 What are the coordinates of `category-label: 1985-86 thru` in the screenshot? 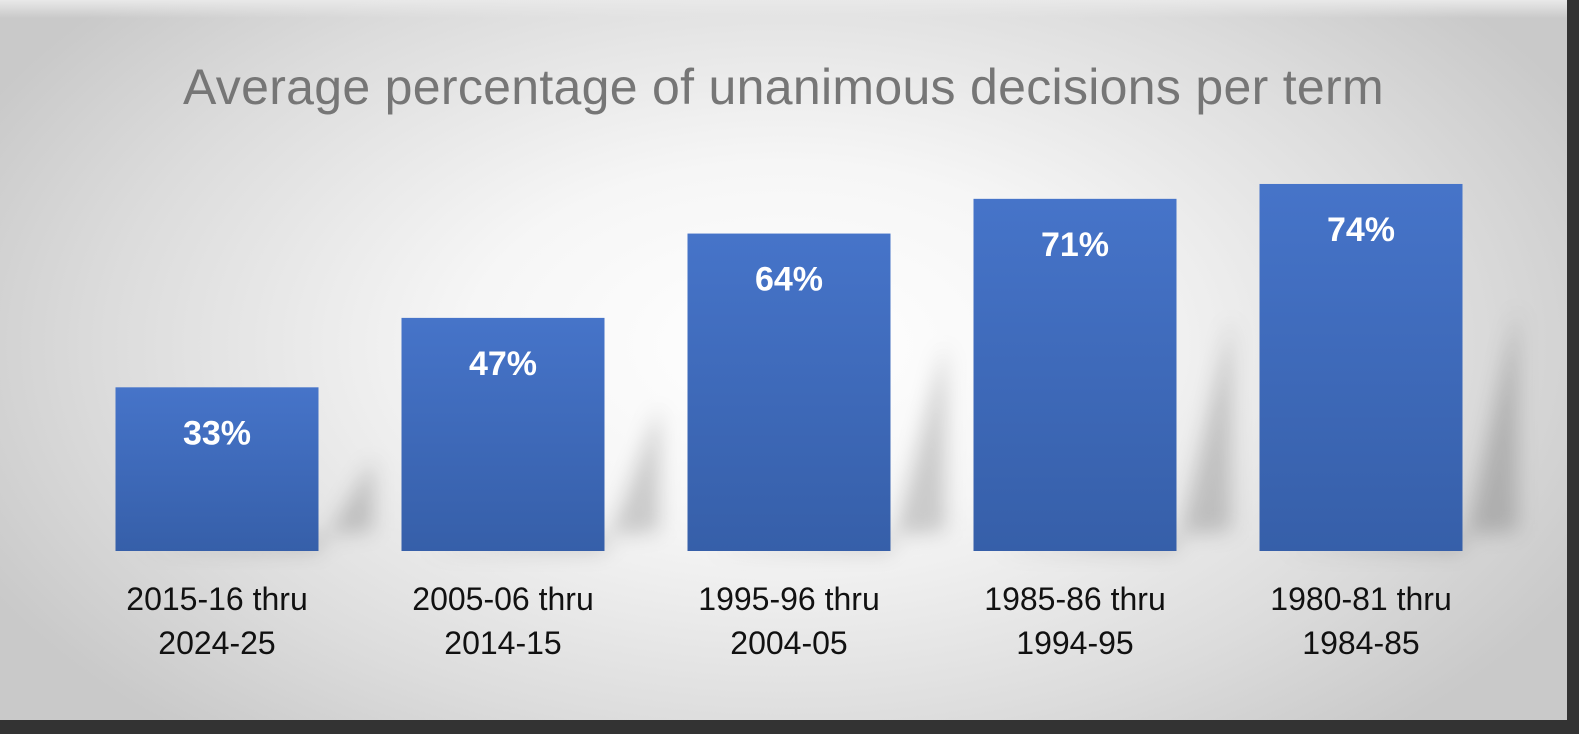 It's located at (1074, 599).